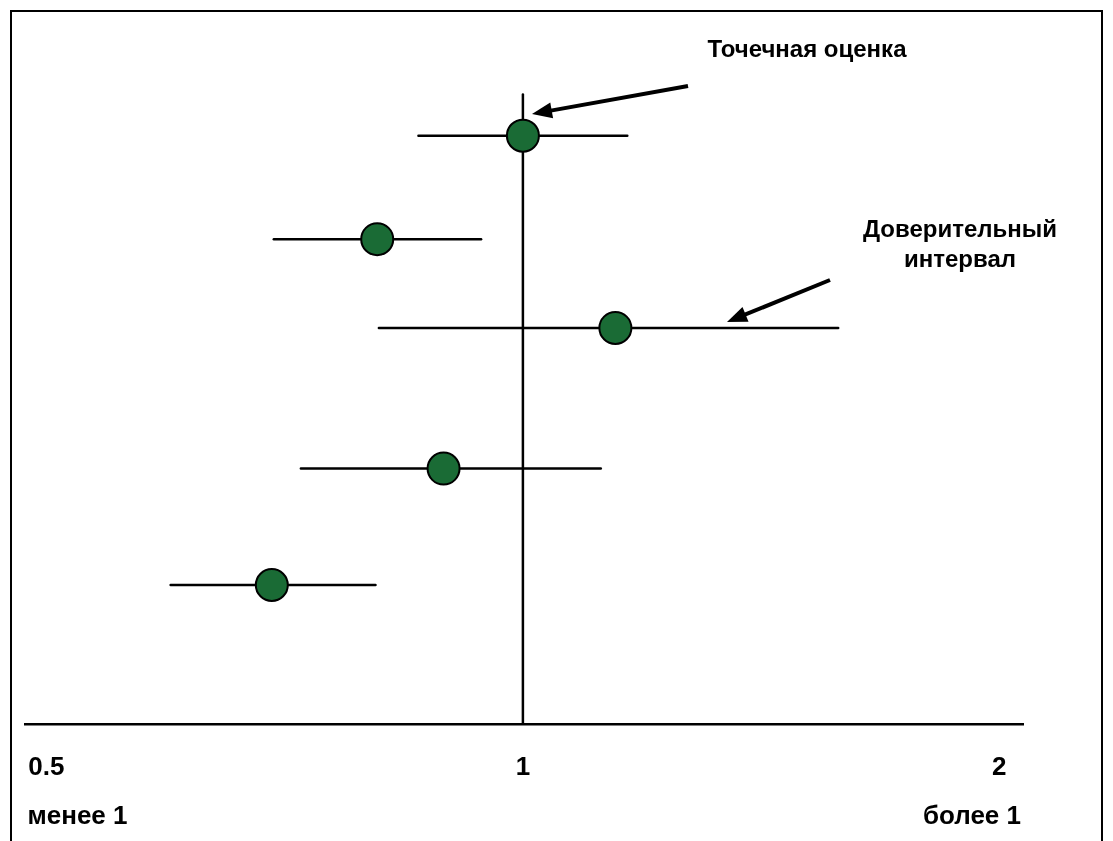  Describe the element at coordinates (523, 765) in the screenshot. I see `x-tick-label: 1` at that location.